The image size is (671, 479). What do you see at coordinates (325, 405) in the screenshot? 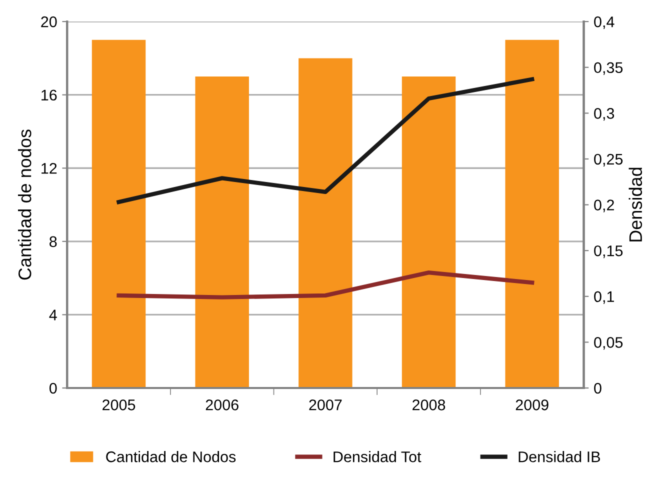
I see `x-tick-label: 2007` at bounding box center [325, 405].